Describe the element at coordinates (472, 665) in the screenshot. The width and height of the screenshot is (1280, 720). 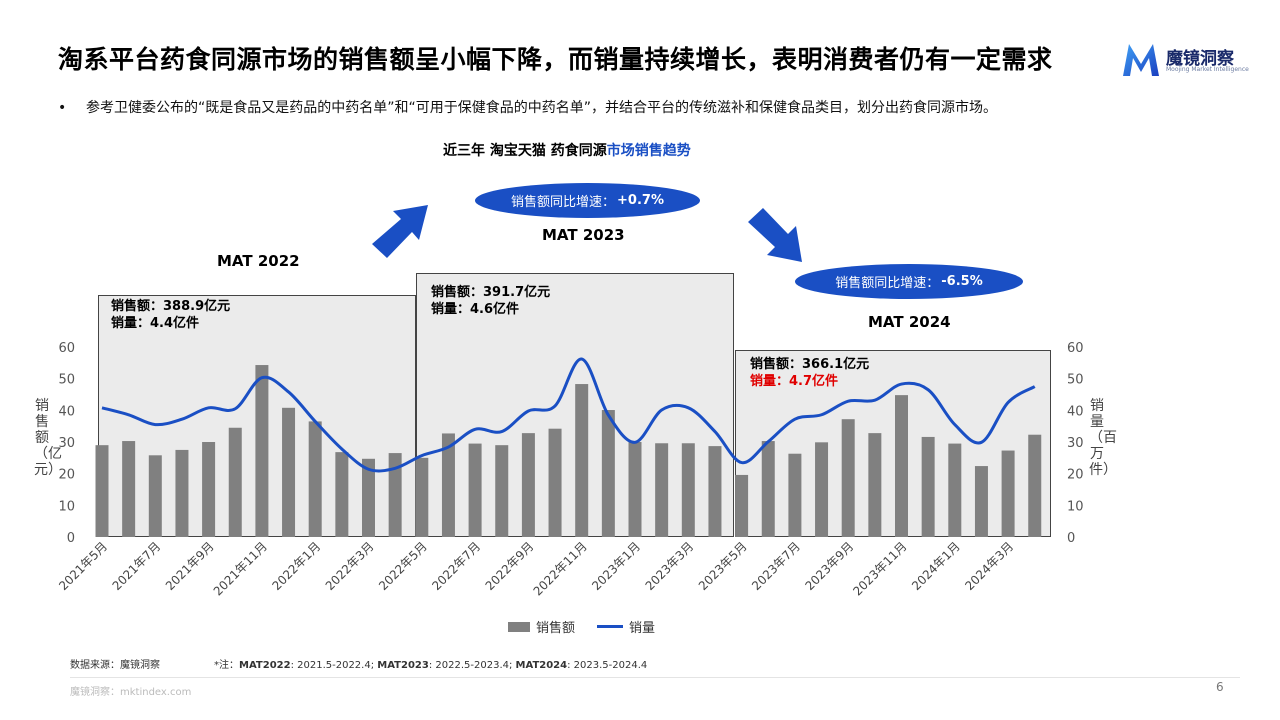
I see `note-value-1: : 2022.5-2023.4;` at that location.